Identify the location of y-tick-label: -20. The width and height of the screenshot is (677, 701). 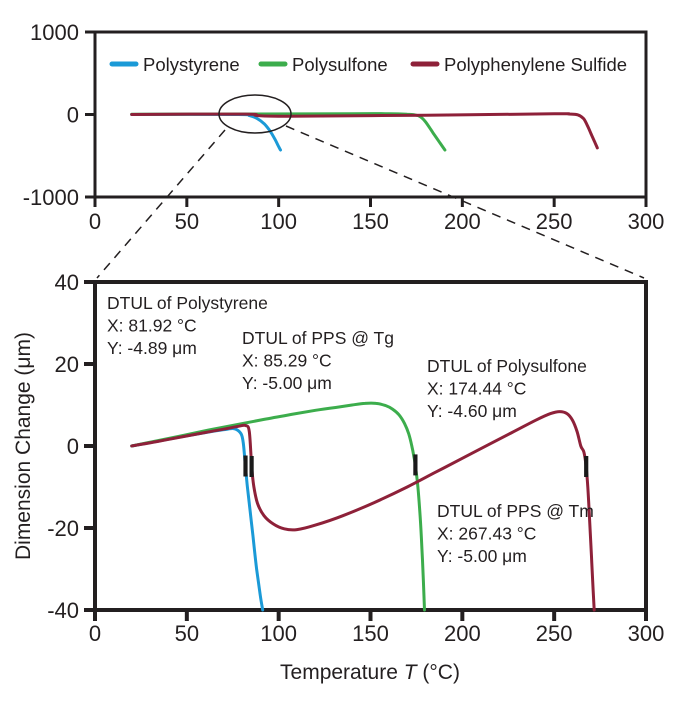
(63, 528).